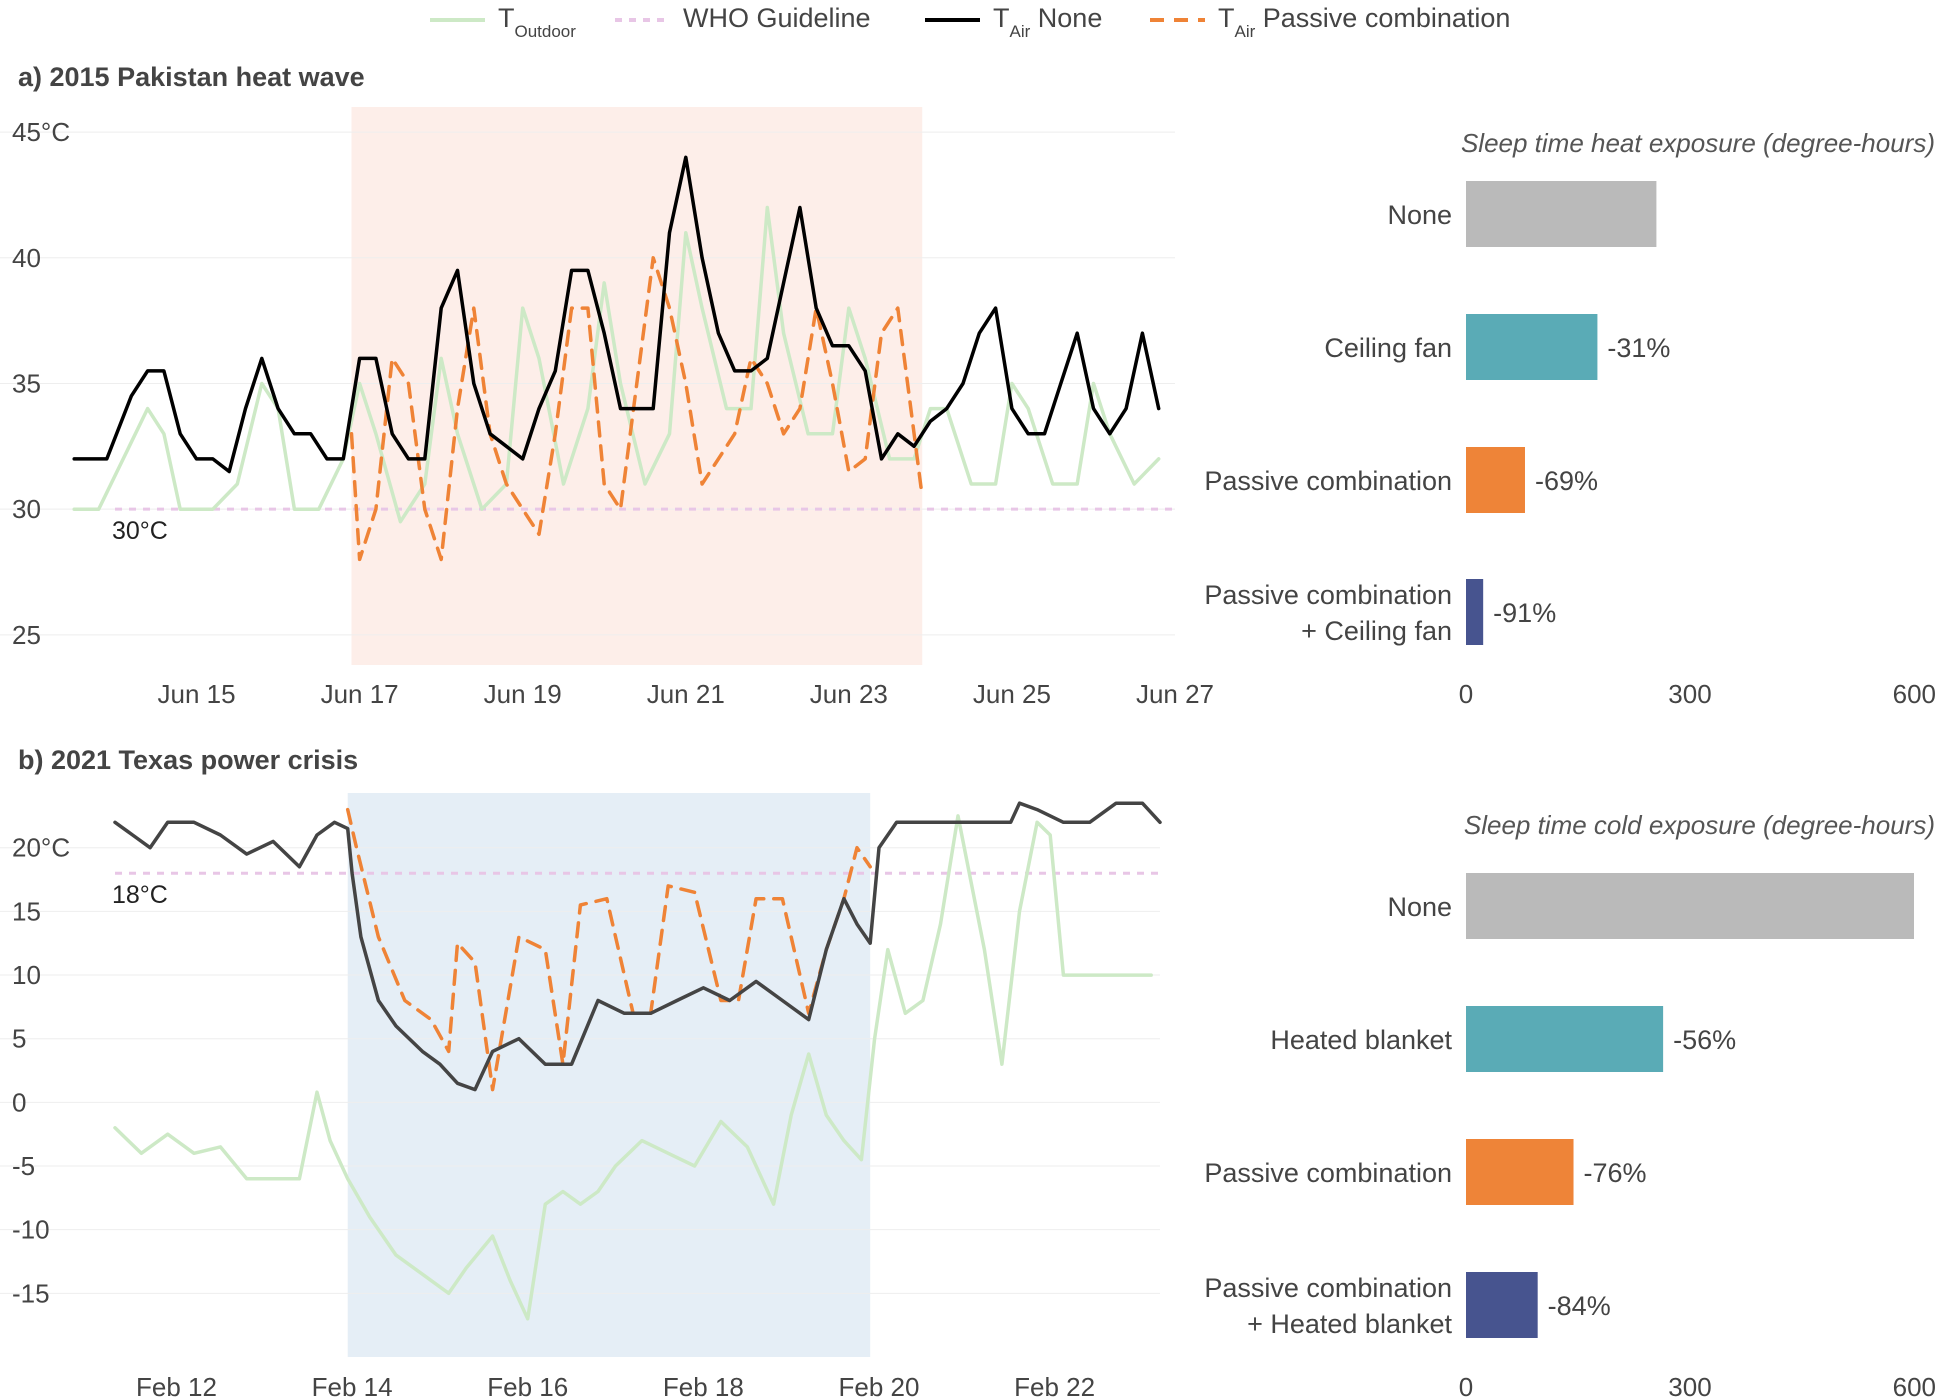  Describe the element at coordinates (527, 1385) in the screenshot. I see `x-tick-label: Feb 16` at that location.